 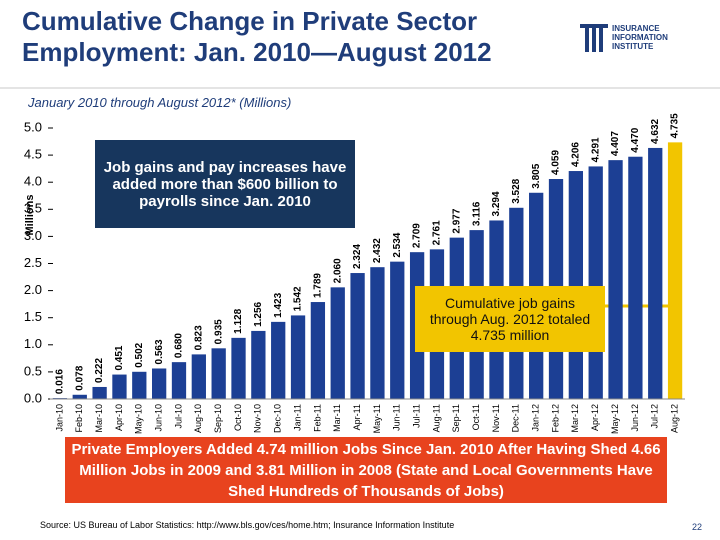 I want to click on y-axis-label: Millions, so click(x=30, y=215).